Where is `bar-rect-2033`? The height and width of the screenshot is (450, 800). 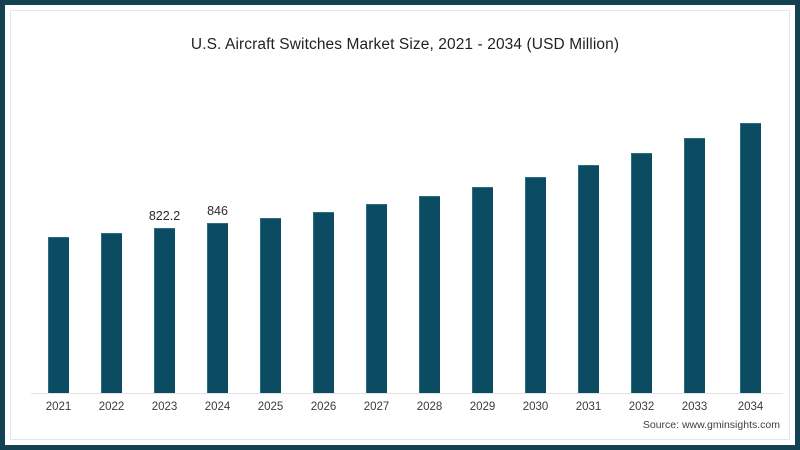 bar-rect-2033 is located at coordinates (694, 265).